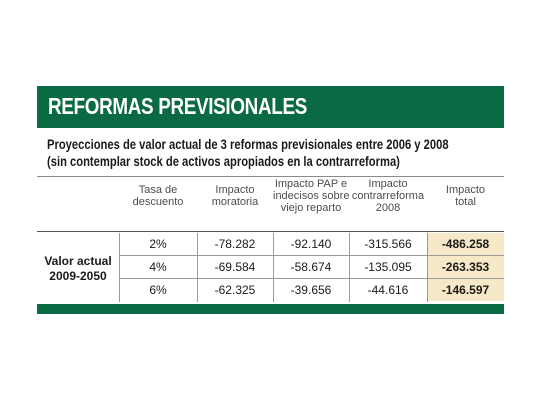 The image size is (540, 405). I want to click on column-header-total: Impacto total, so click(465, 196).